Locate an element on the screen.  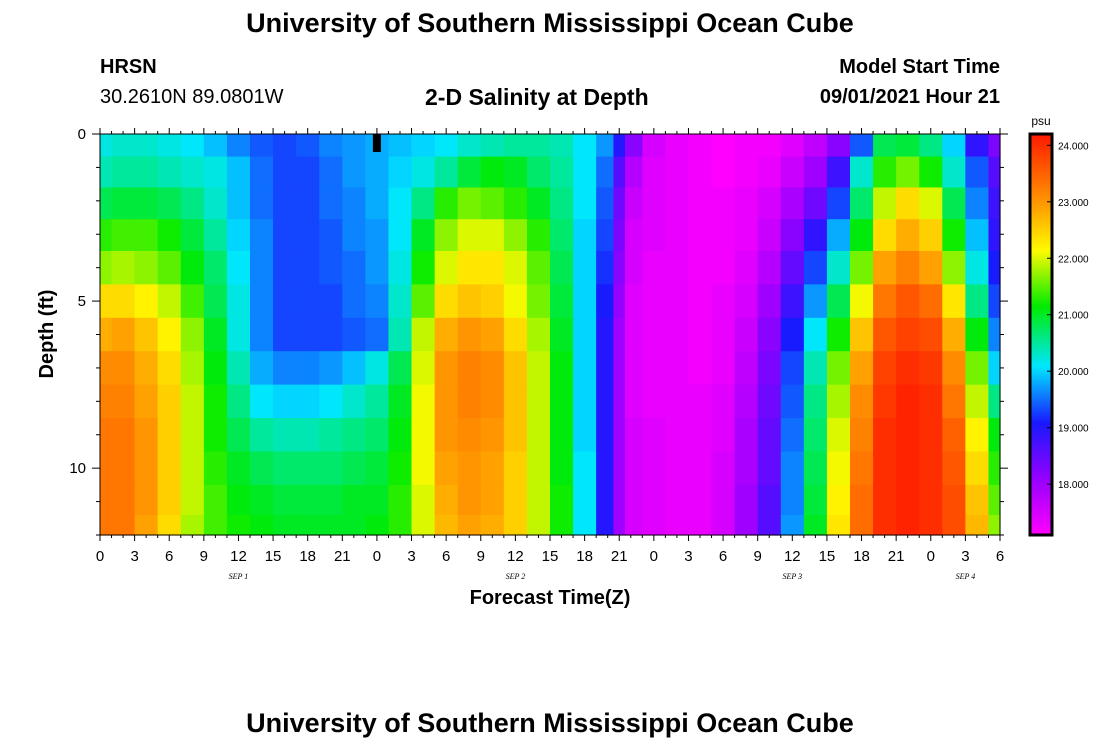
x-tick-label: 0 is located at coordinates (100, 556).